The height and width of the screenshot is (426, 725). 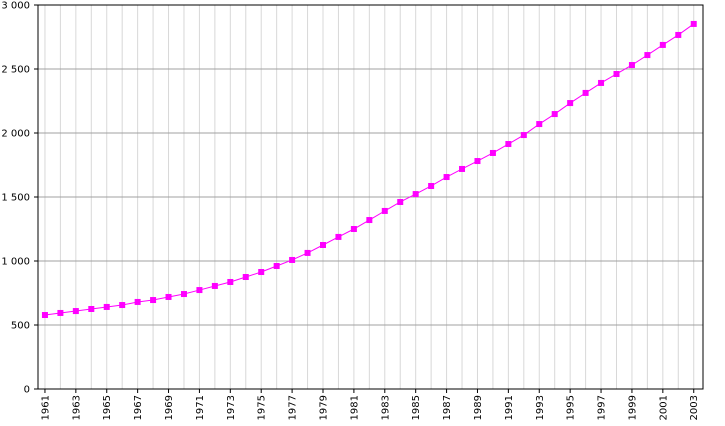 I want to click on x-tick-label: 1963, so click(x=76, y=407).